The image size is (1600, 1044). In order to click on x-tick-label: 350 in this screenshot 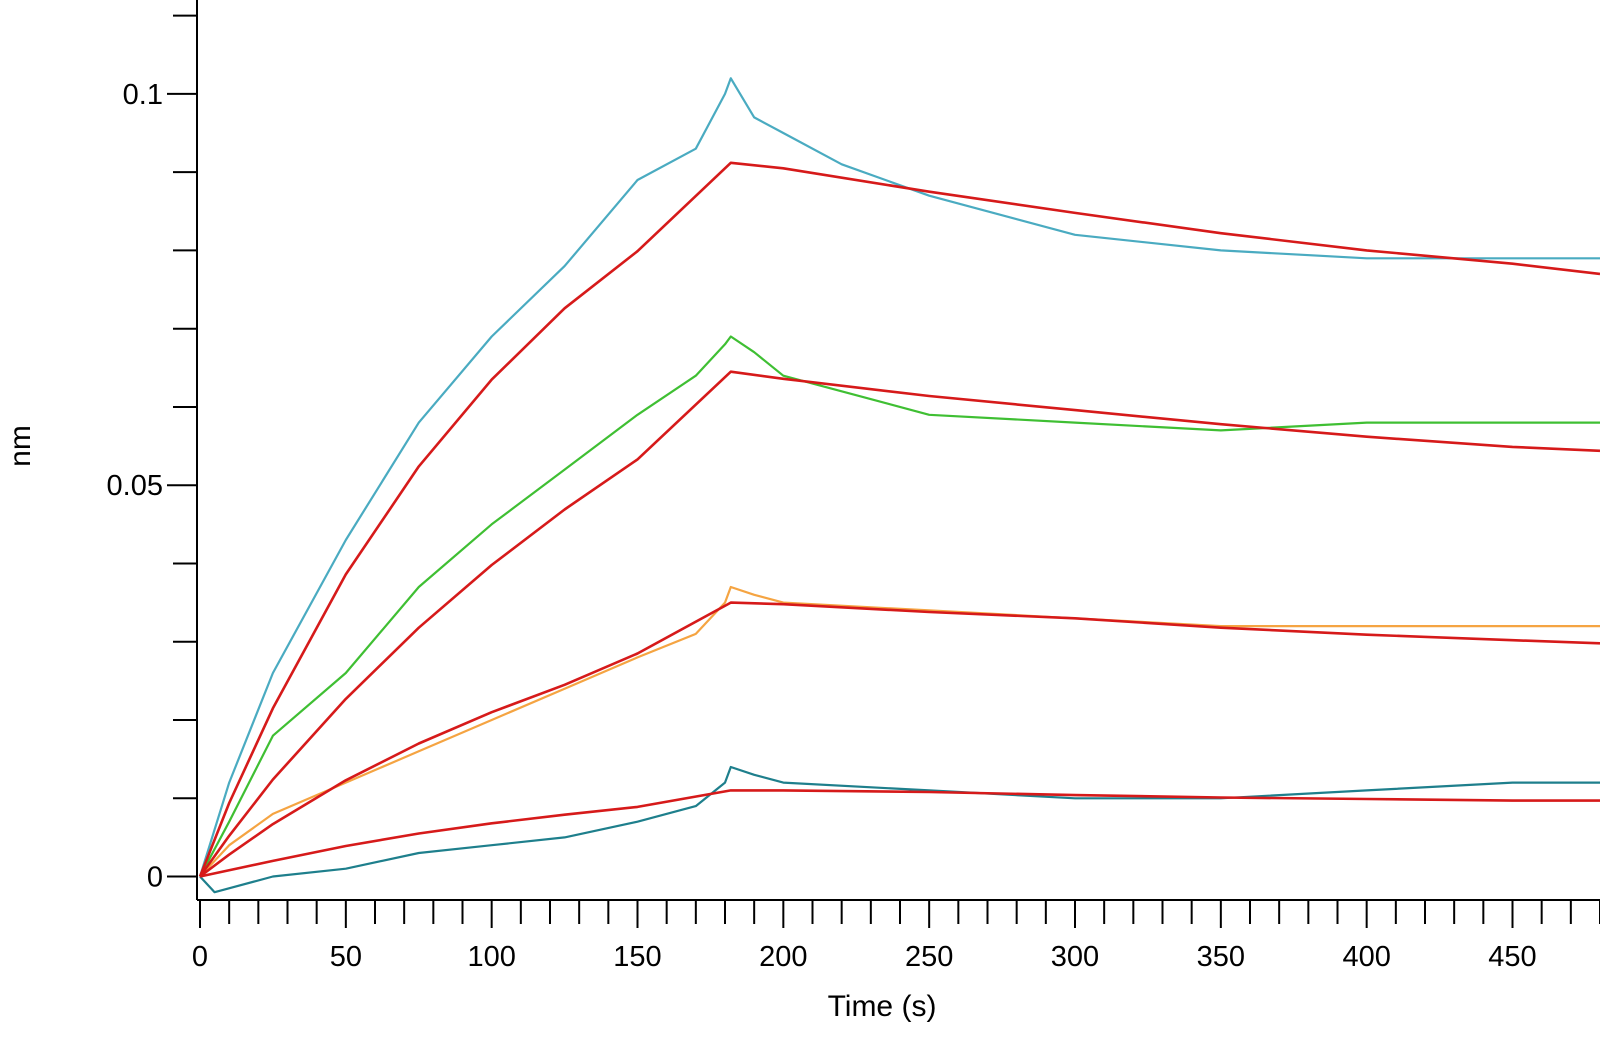, I will do `click(1221, 957)`.